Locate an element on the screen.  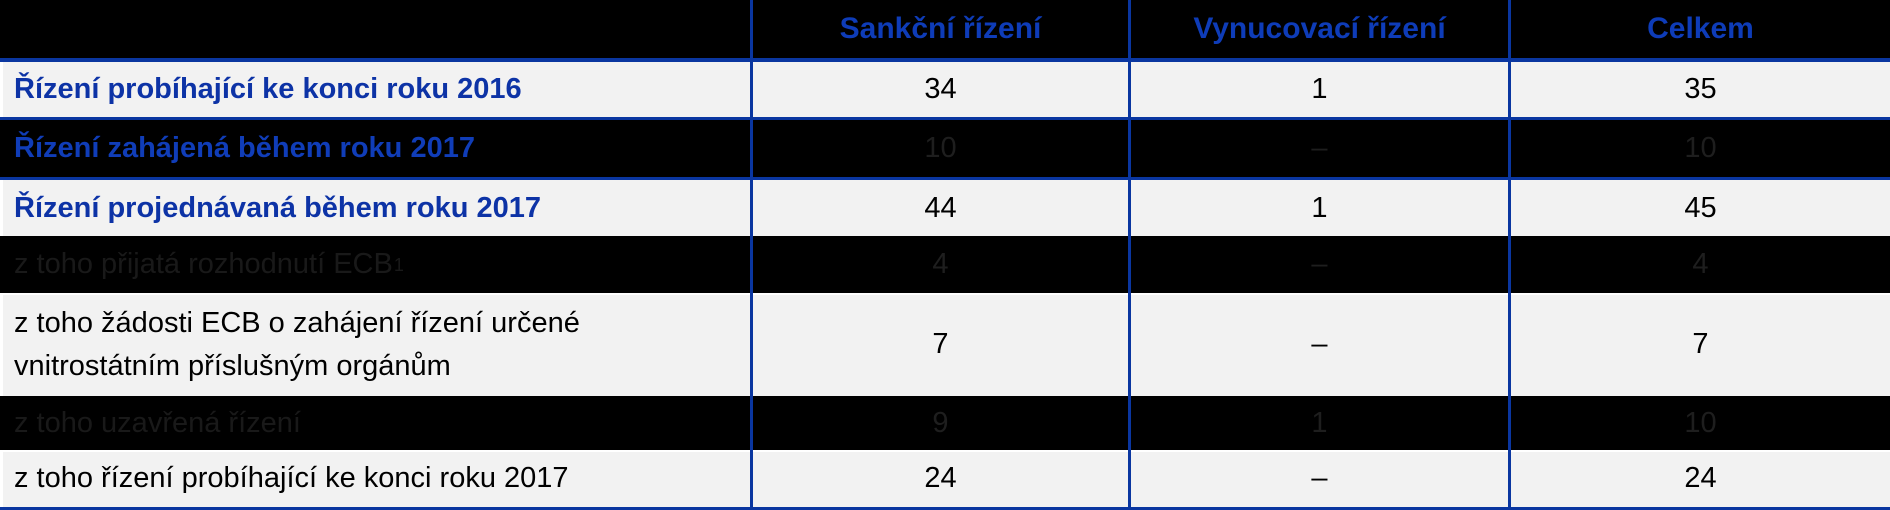
table-row: z toho přijatá rozhodnutí ECB 1 4 – 4 is located at coordinates (945, 264).